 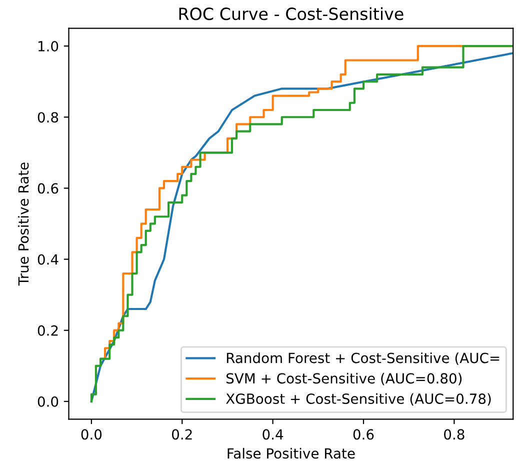 What do you see at coordinates (48, 46) in the screenshot?
I see `y-tick-label: 1.0` at bounding box center [48, 46].